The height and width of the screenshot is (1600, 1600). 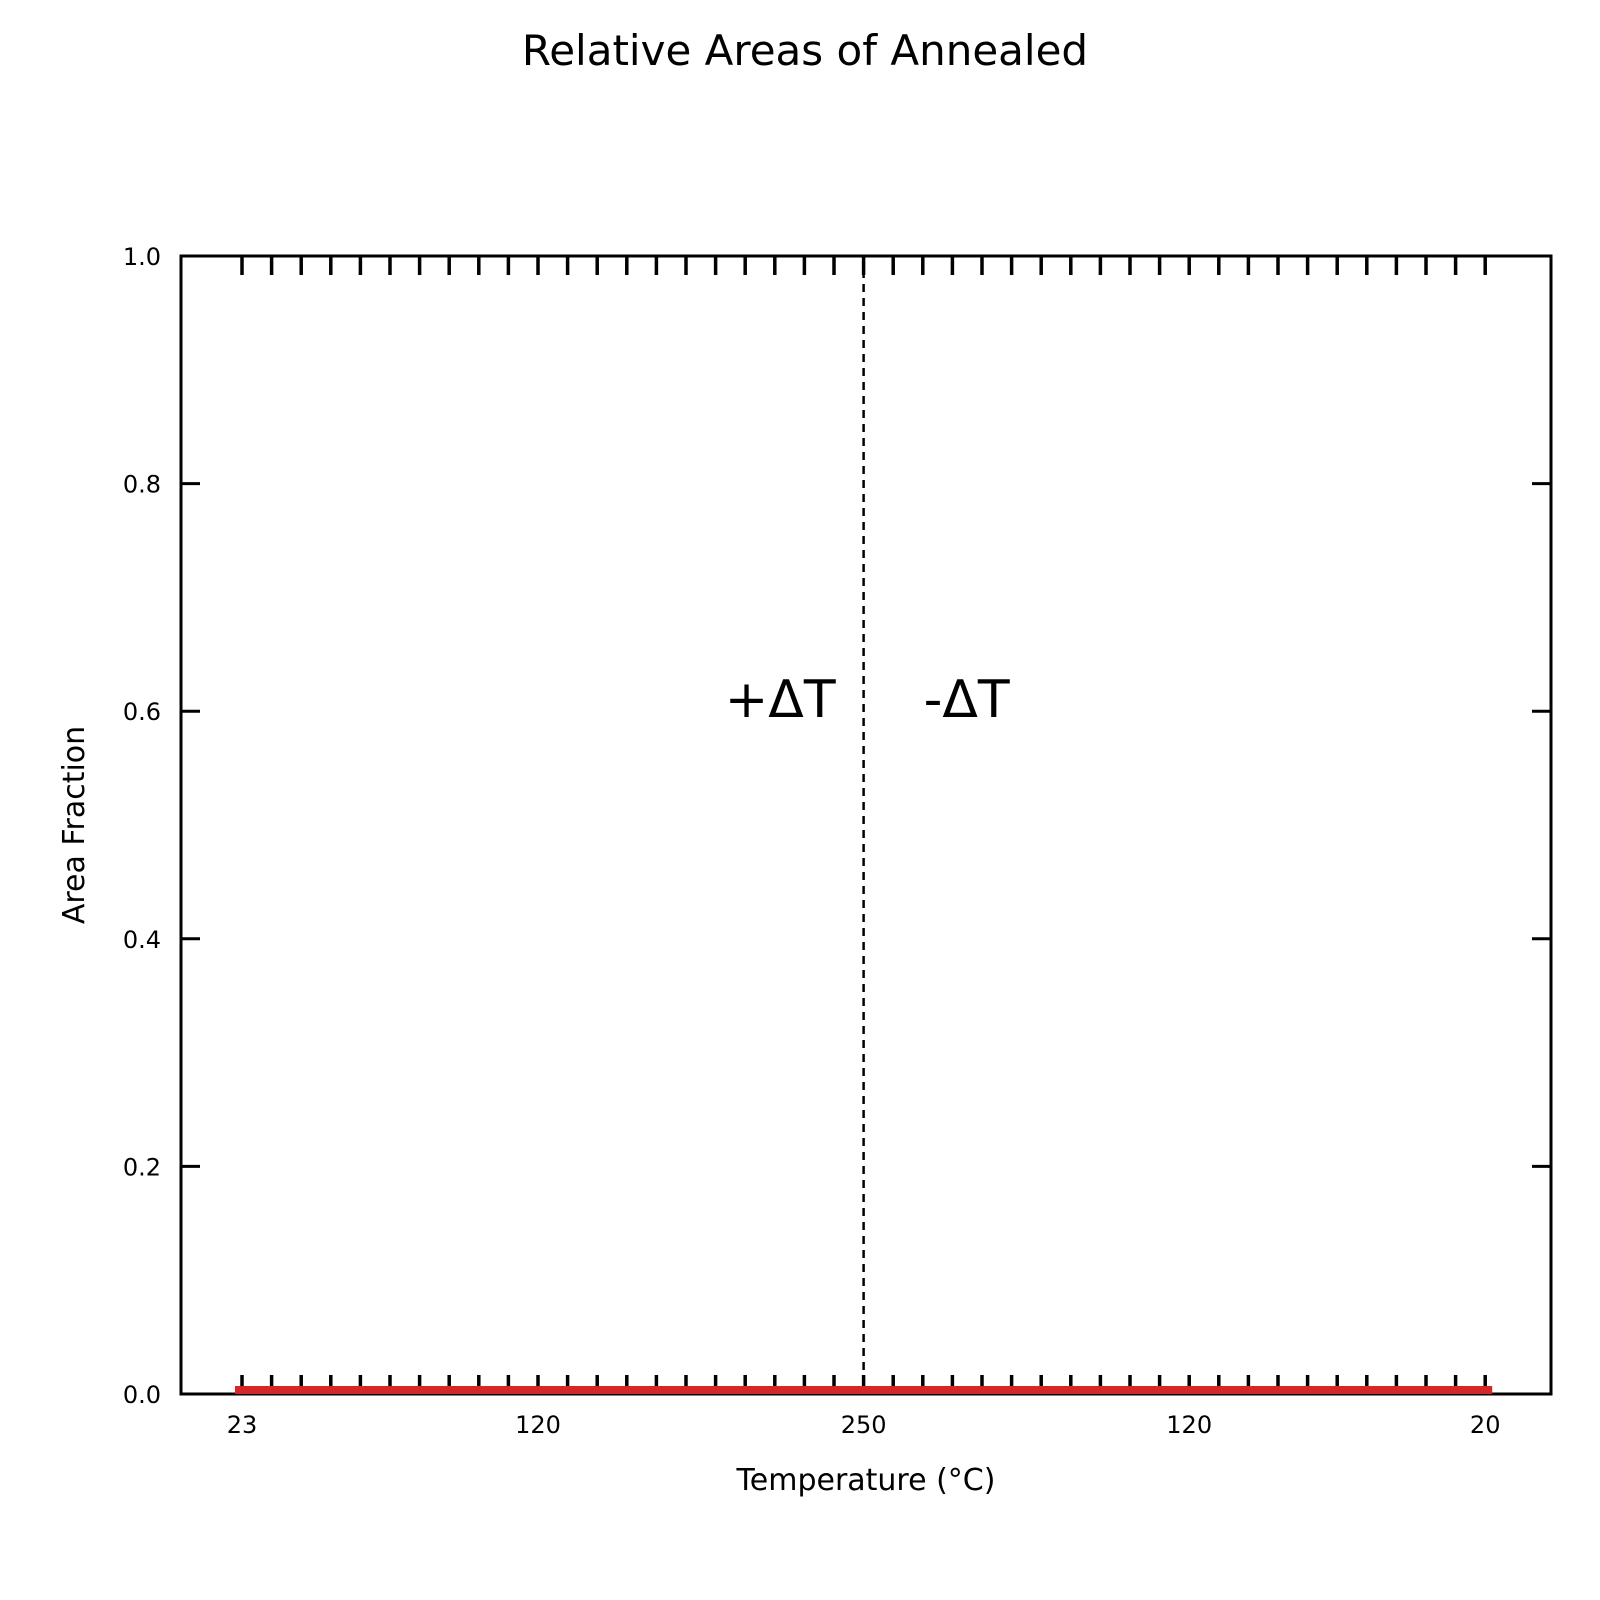 What do you see at coordinates (1485, 1425) in the screenshot?
I see `x-tick-label: 20` at bounding box center [1485, 1425].